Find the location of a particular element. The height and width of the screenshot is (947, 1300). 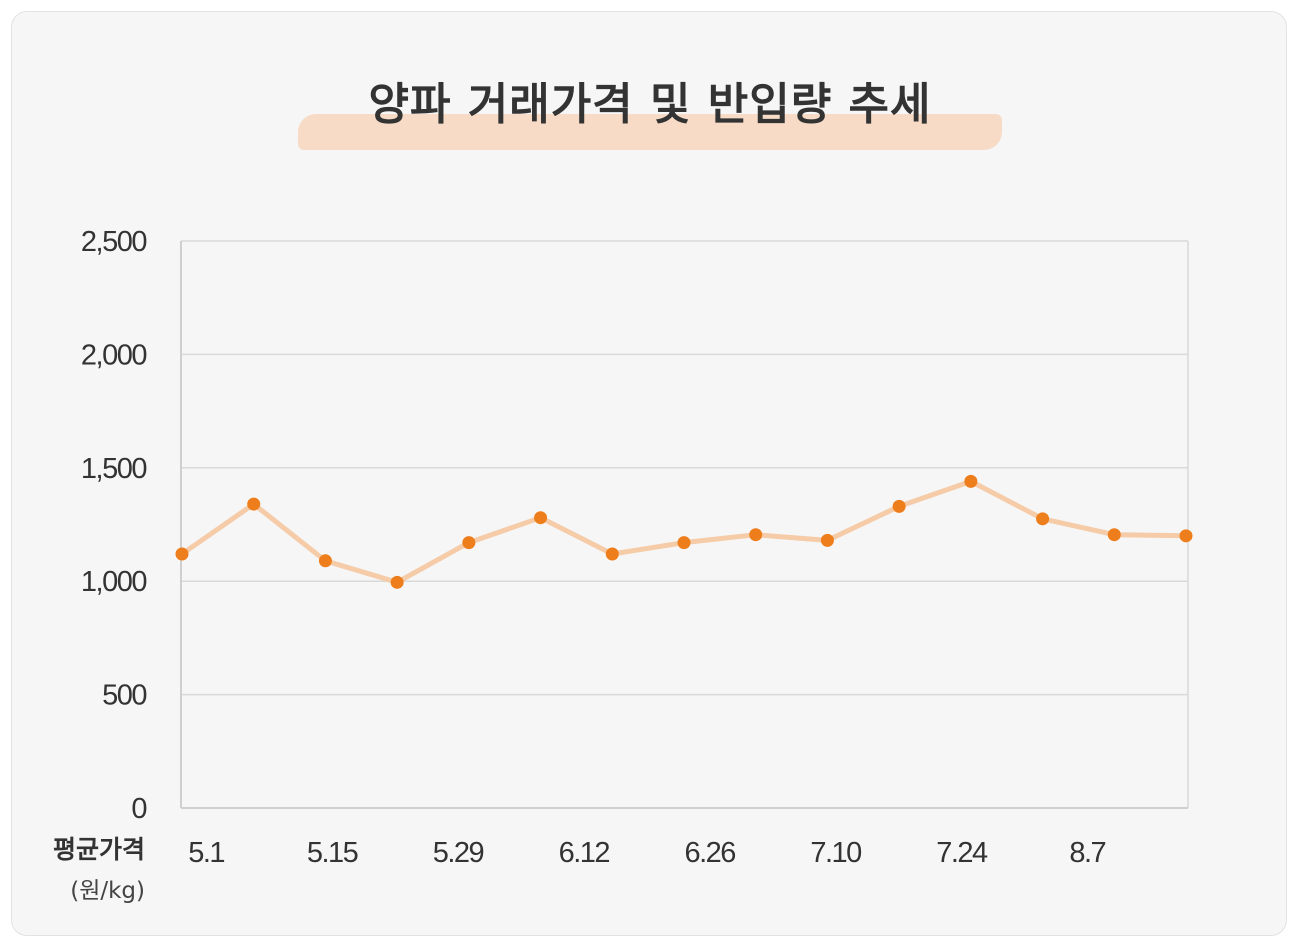

y-tick-label: 500 is located at coordinates (124, 696).